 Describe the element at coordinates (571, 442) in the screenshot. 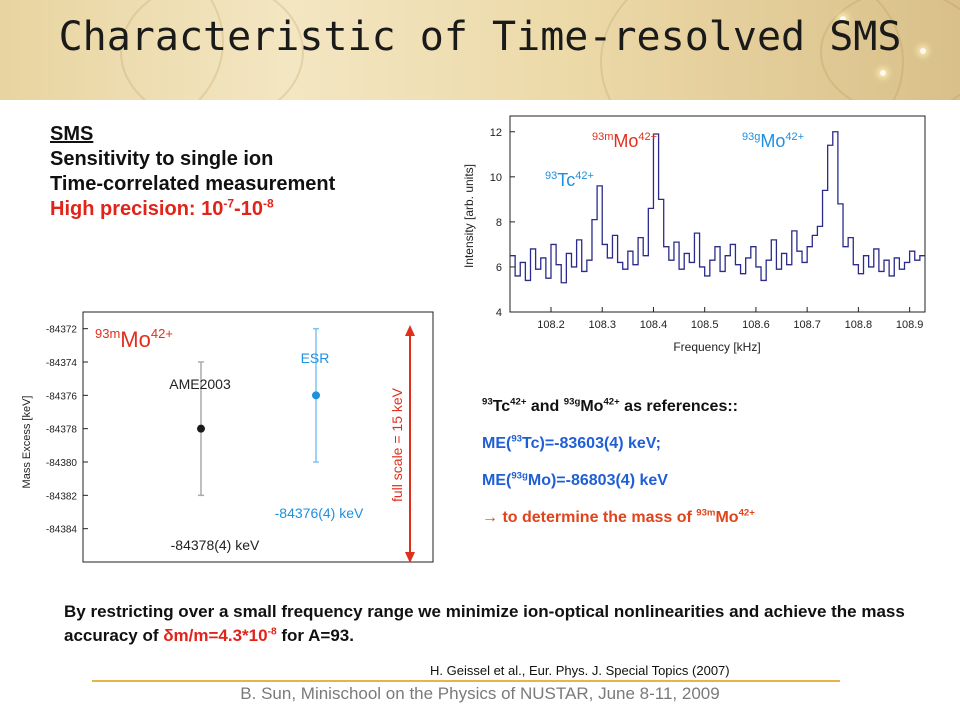

I see `me-tc-line: ME(93Tc)=-83603(4) keV;` at that location.